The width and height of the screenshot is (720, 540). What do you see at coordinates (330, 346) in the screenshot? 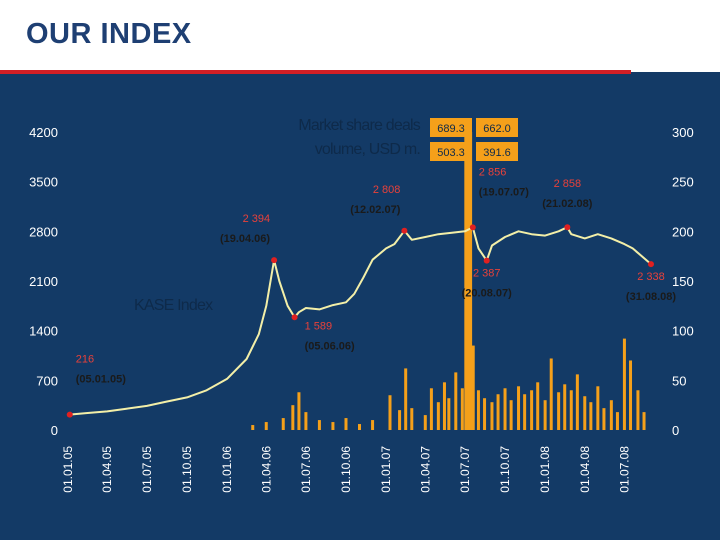
I see `annotation-date: (05.06.06)` at bounding box center [330, 346].